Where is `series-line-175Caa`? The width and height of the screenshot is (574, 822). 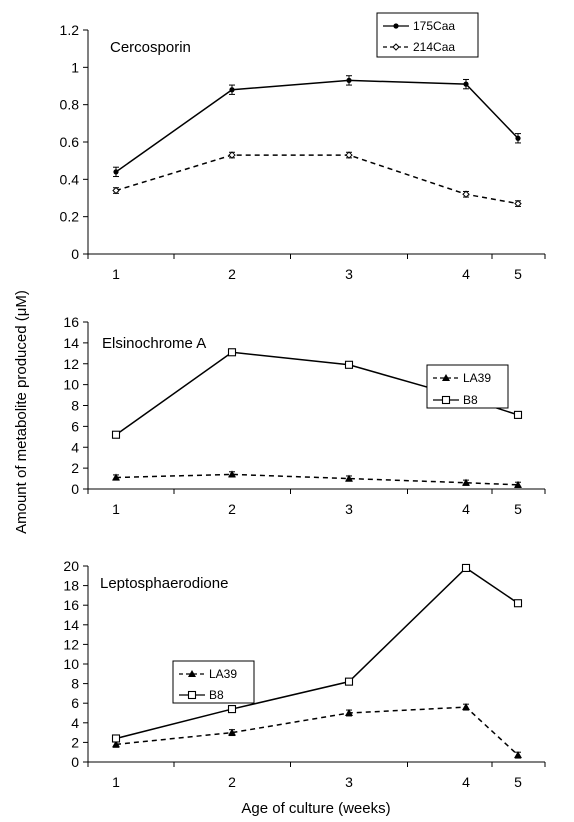 series-line-175Caa is located at coordinates (317, 126).